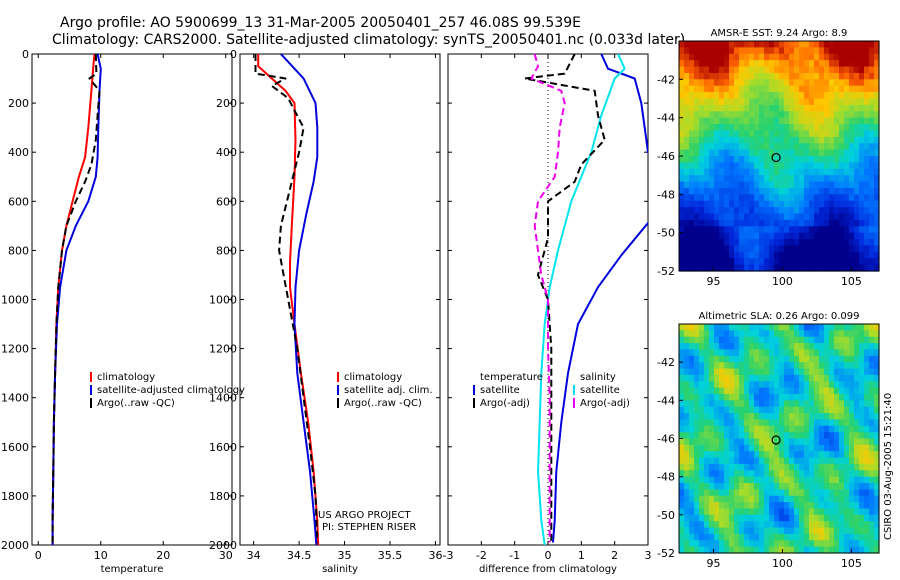 This screenshot has height=580, width=900. Describe the element at coordinates (76, 299) in the screenshot. I see `temperature-series-group` at that location.